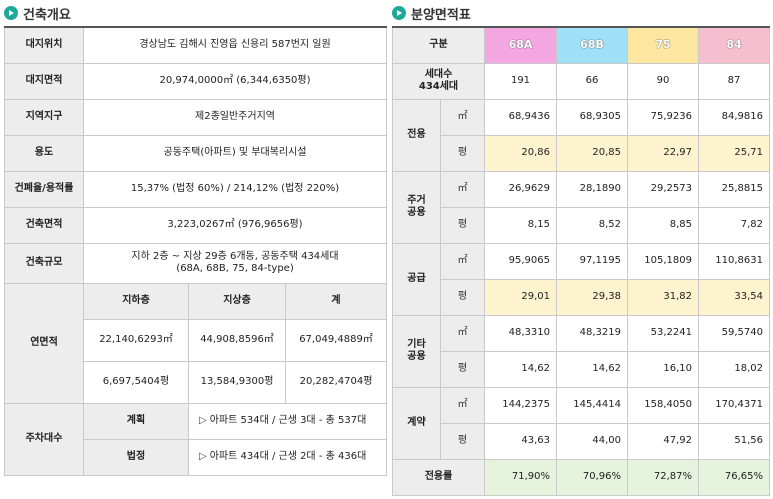 This screenshot has width=773, height=499. Describe the element at coordinates (734, 189) in the screenshot. I see `residential-common-sqm-84: 25,8815` at that location.